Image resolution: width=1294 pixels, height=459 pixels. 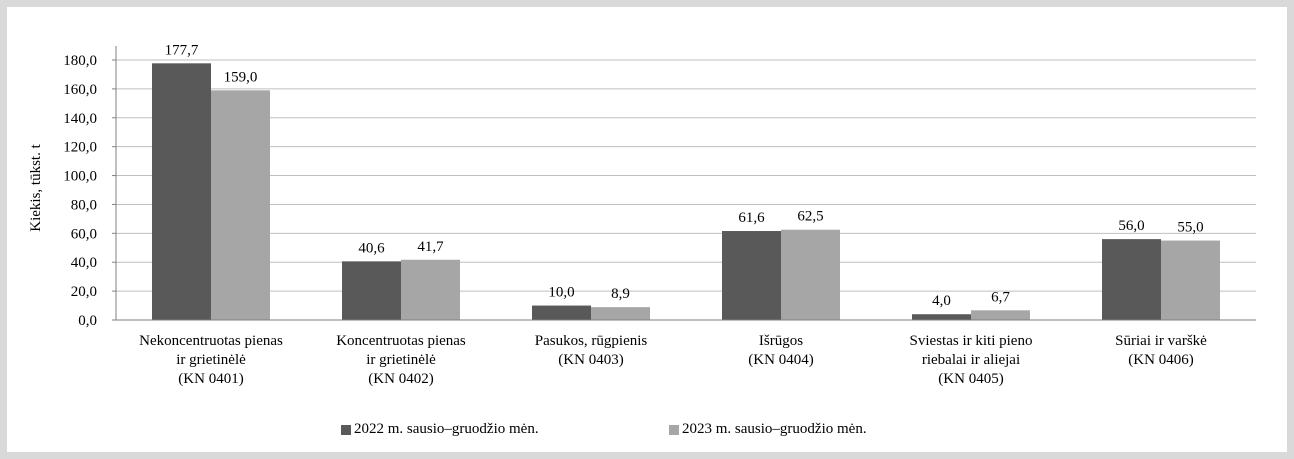 I want to click on data-label: 61,6, so click(x=751, y=218).